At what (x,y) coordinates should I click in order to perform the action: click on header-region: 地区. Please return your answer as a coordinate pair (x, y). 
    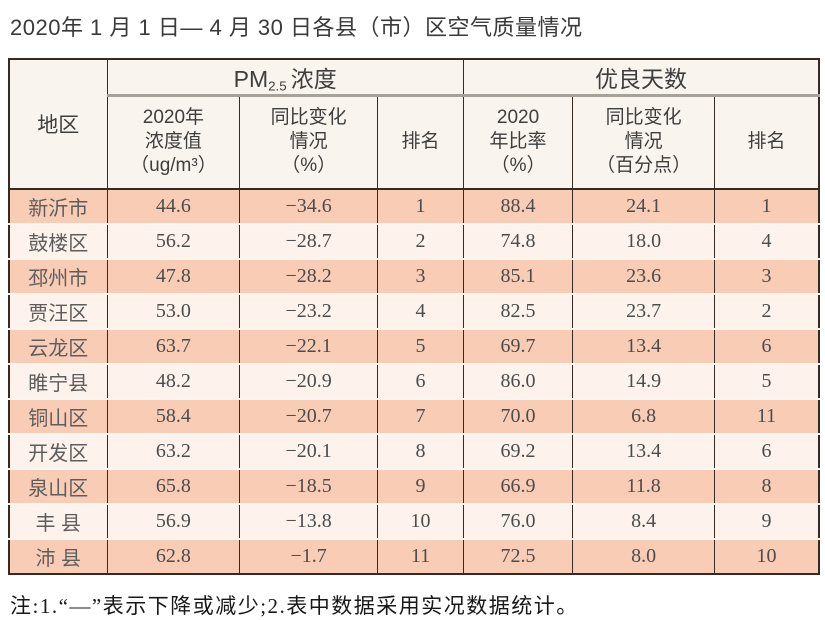
    Looking at the image, I should click on (58, 123).